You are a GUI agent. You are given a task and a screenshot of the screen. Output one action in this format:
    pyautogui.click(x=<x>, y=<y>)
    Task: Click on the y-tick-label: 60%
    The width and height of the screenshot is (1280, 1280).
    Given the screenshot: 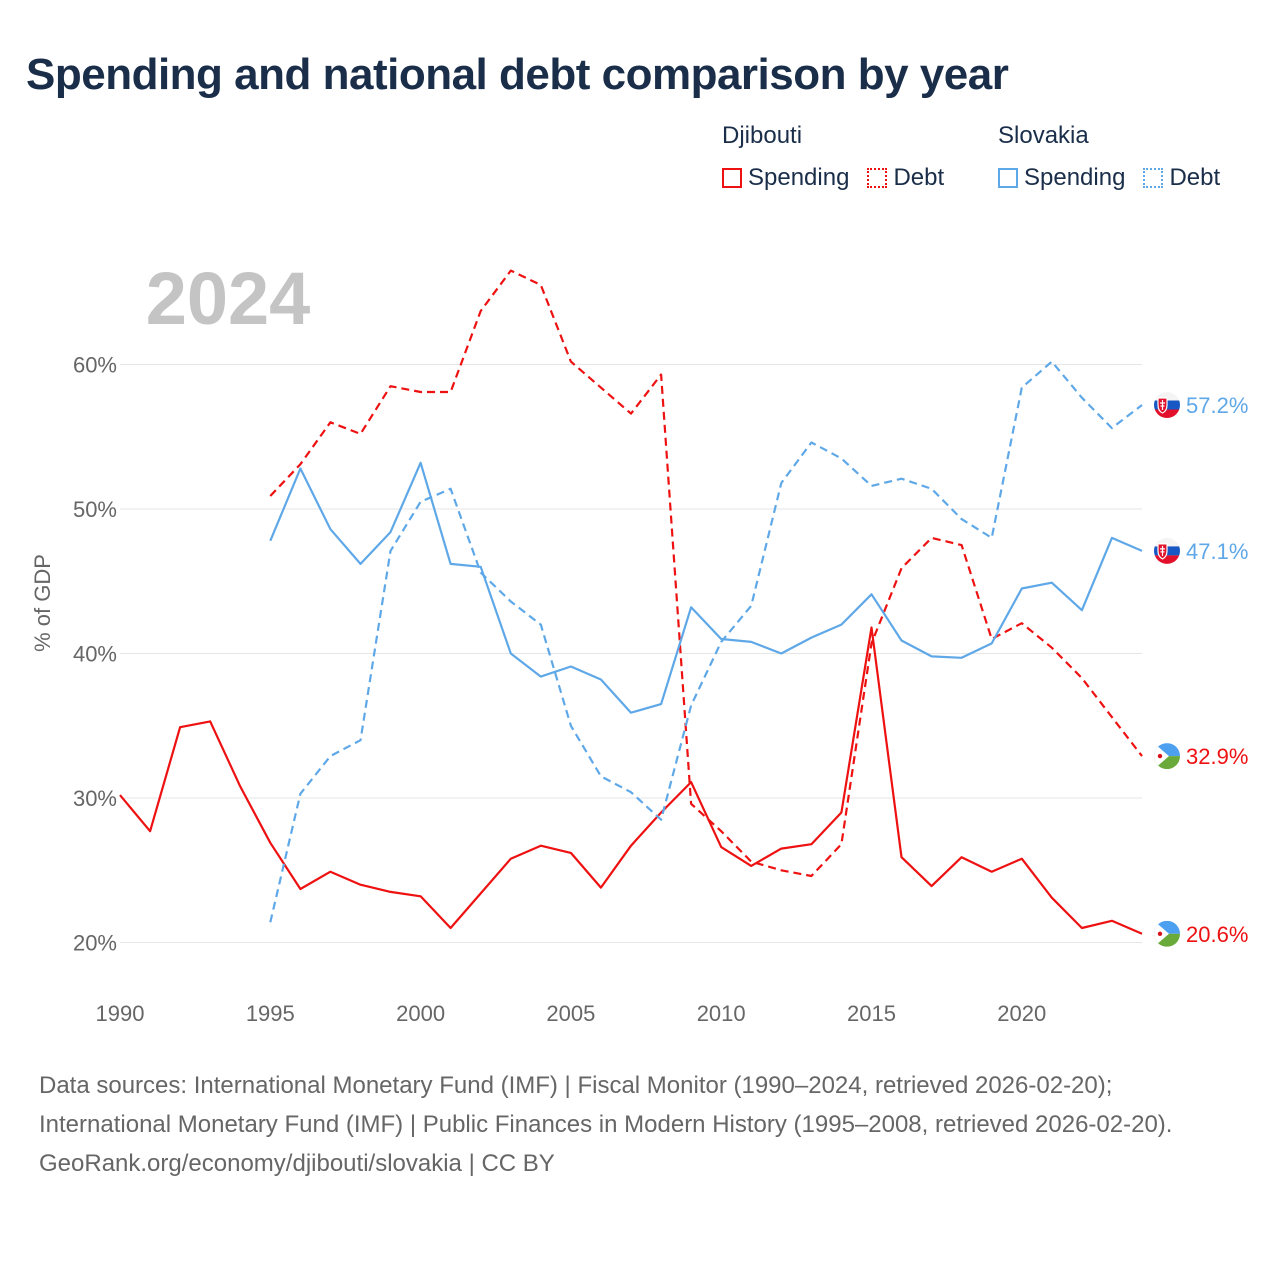 What is the action you would take?
    pyautogui.click(x=95, y=365)
    